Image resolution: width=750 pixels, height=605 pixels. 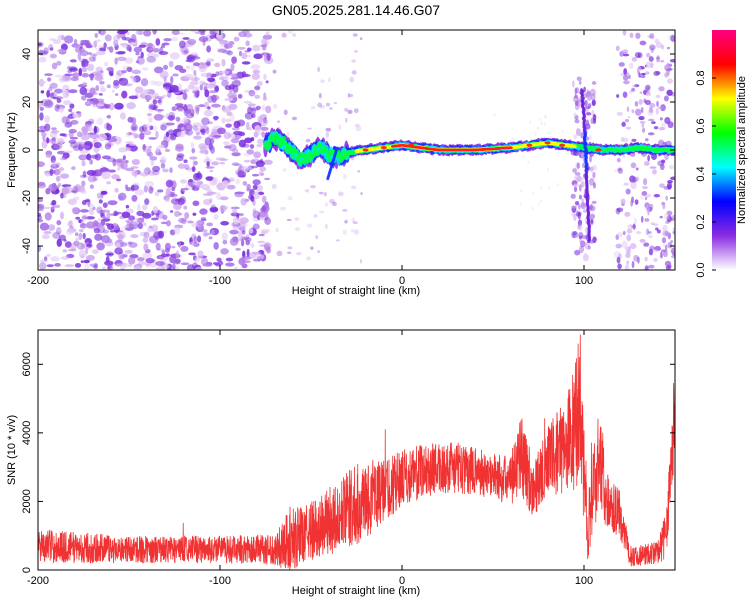 What do you see at coordinates (701, 77) in the screenshot?
I see `colorbar-tick-label: 0.8` at bounding box center [701, 77].